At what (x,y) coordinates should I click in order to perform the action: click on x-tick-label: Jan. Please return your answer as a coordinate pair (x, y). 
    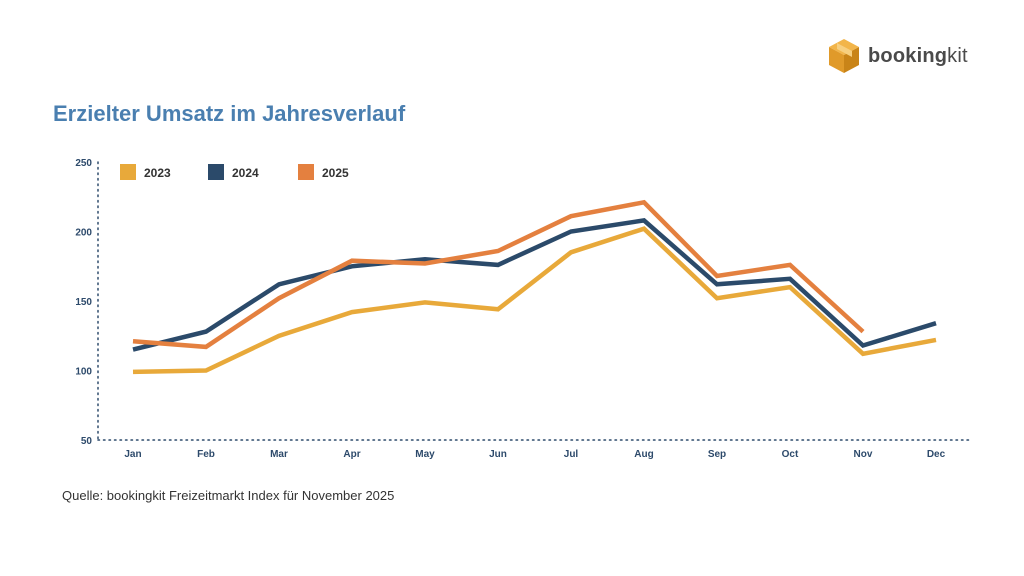
    Looking at the image, I should click on (132, 454).